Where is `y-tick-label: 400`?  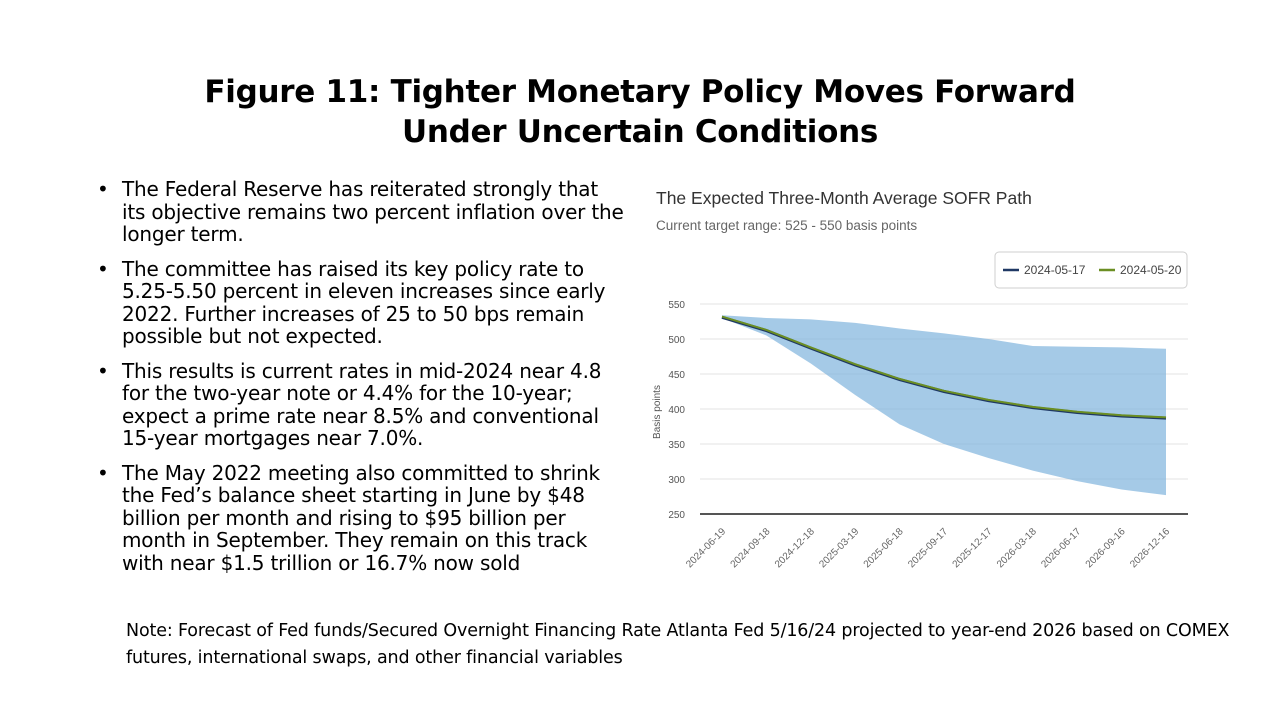 y-tick-label: 400 is located at coordinates (676, 410).